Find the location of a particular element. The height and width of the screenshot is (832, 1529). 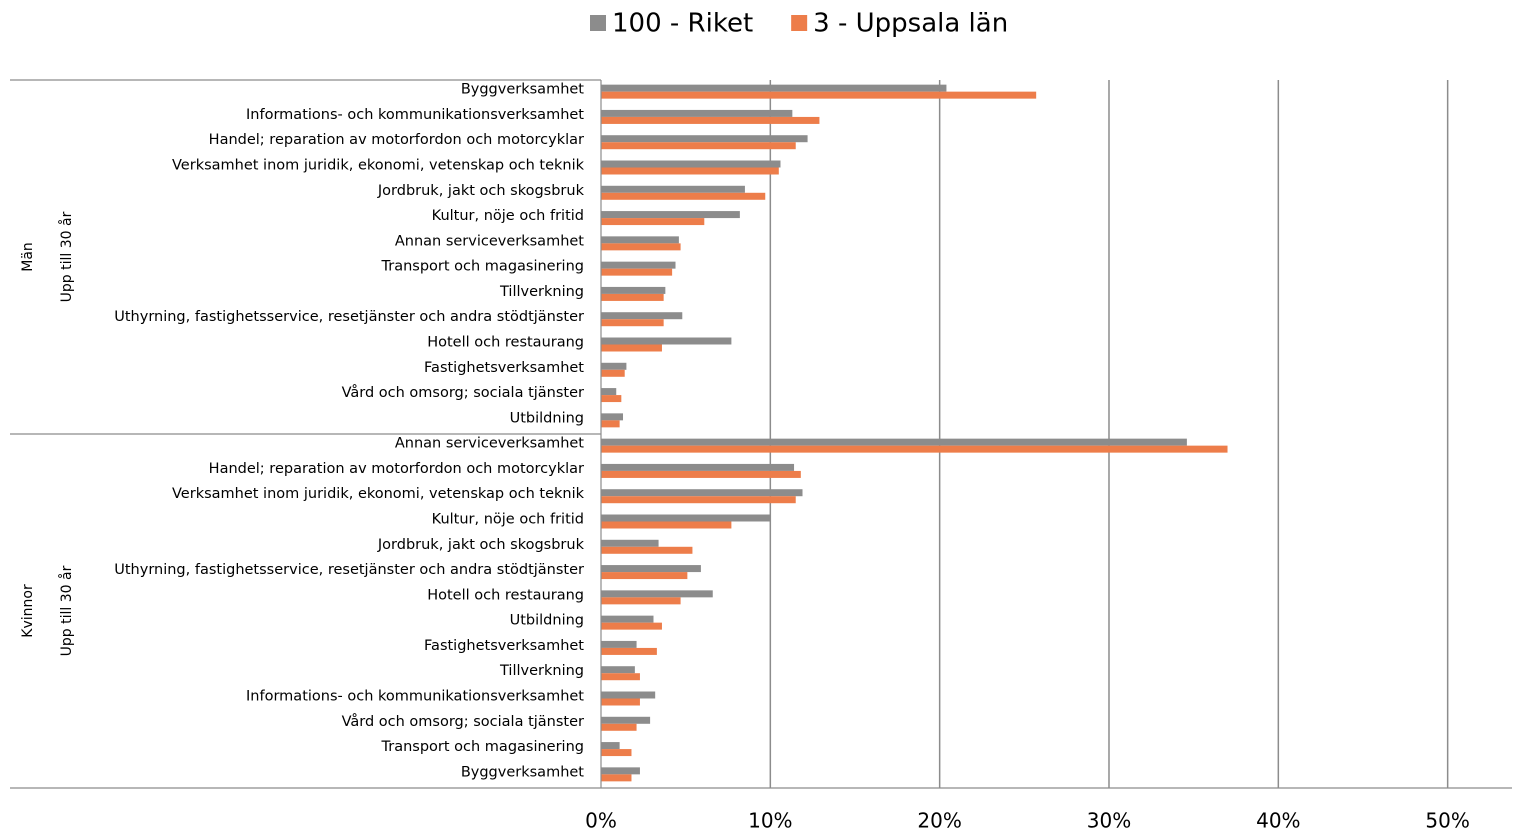

x-tick-label: 10% is located at coordinates (770, 820).